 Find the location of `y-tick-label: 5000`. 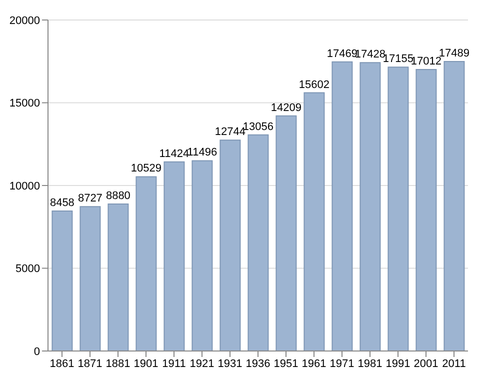

y-tick-label: 5000 is located at coordinates (28, 269).